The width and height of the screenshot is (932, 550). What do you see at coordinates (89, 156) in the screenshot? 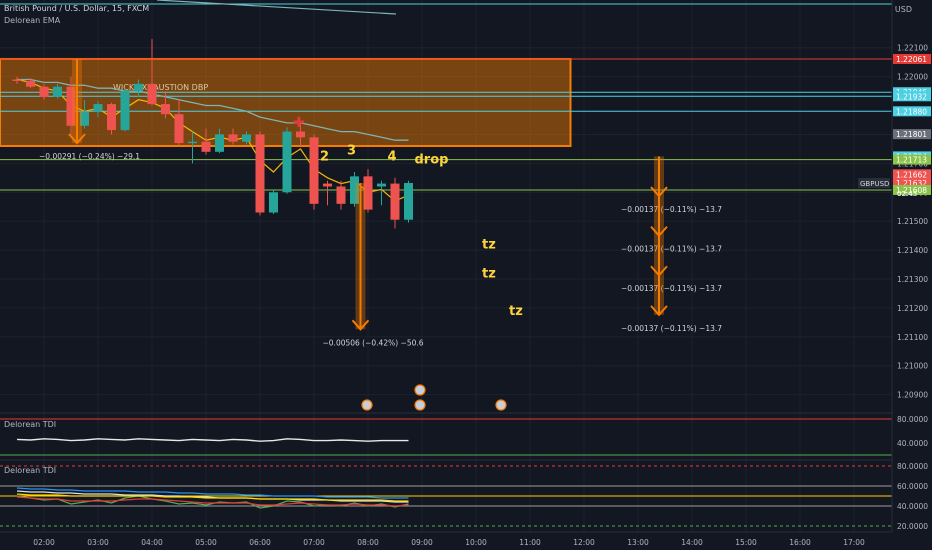
I see `measure-label: −0.00291 (−0.24%) −29.1` at bounding box center [89, 156].